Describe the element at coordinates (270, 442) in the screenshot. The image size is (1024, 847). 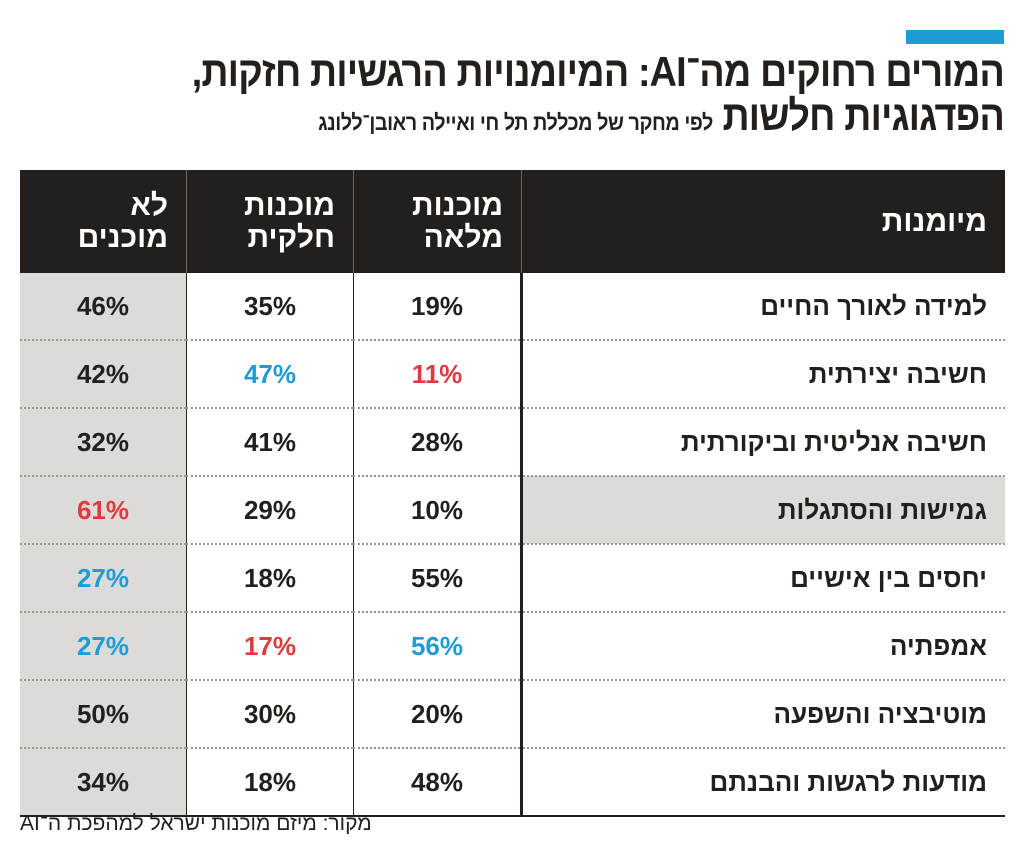
I see `cell-partial: 41%` at that location.